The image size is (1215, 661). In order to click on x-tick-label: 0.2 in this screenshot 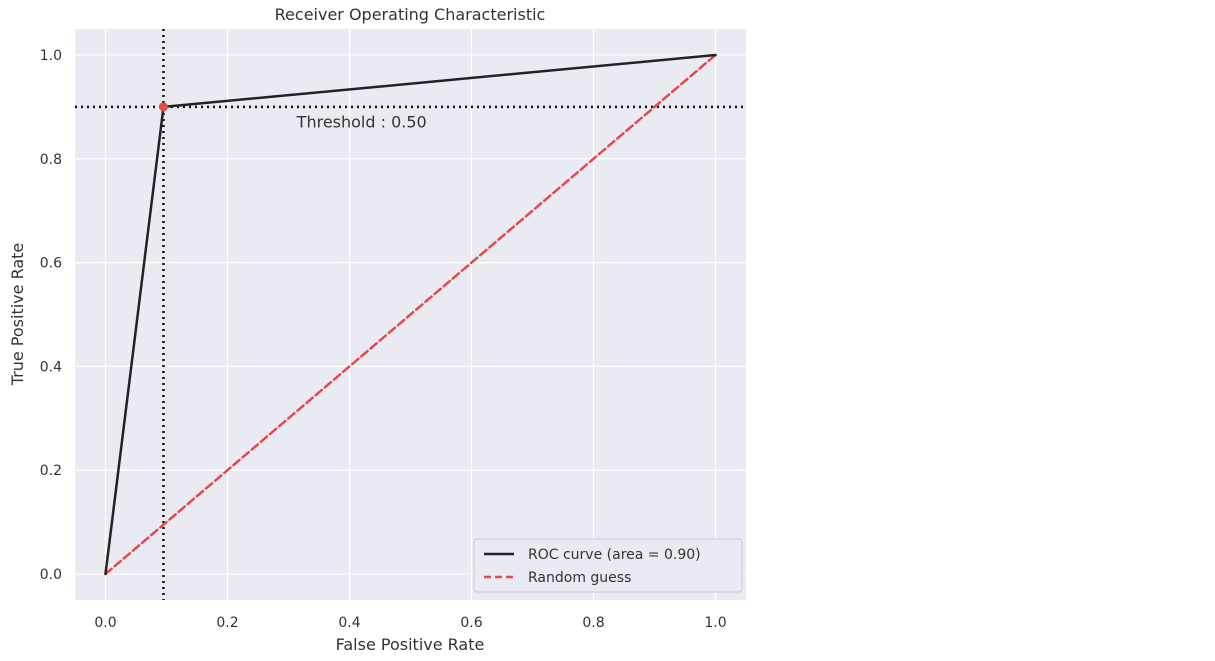, I will do `click(227, 623)`.